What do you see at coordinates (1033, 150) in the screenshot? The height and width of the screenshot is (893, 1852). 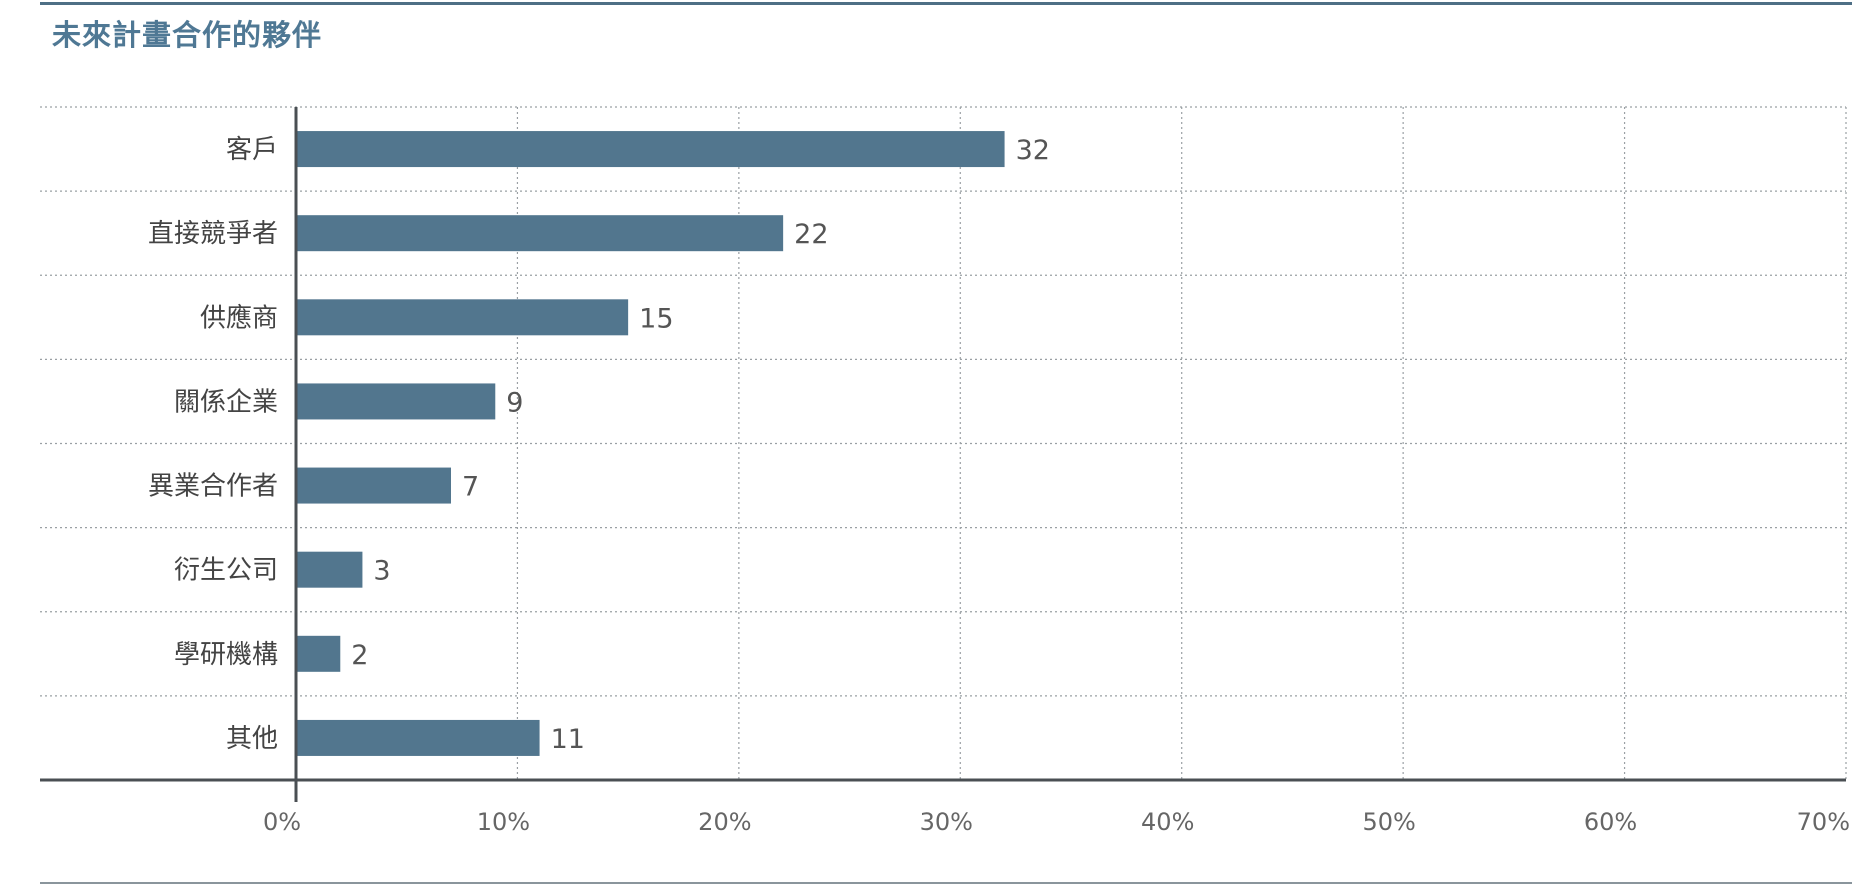 I see `value-label: 32` at bounding box center [1033, 150].